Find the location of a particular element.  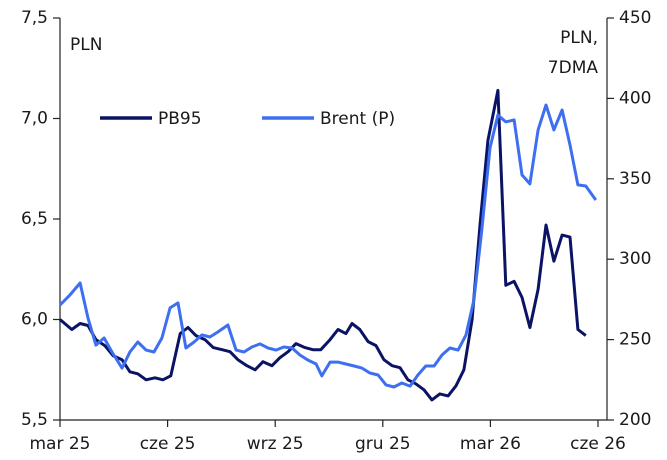

x-tick-label: wrz 25 is located at coordinates (275, 444).